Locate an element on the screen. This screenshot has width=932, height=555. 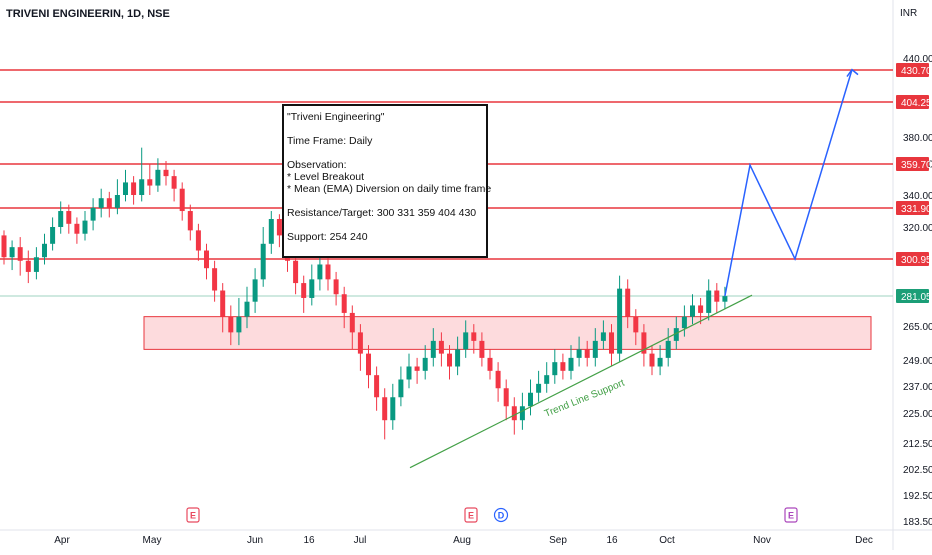
price-tick-label: 340.00 is located at coordinates (917, 196).